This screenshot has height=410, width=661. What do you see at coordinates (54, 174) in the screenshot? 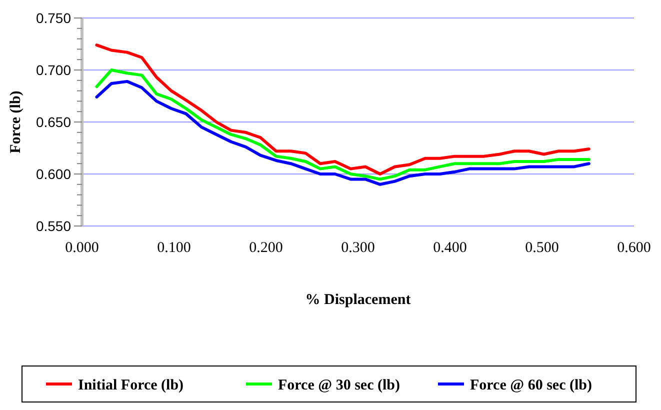
I see `y-tick-label: 0.600` at bounding box center [54, 174].